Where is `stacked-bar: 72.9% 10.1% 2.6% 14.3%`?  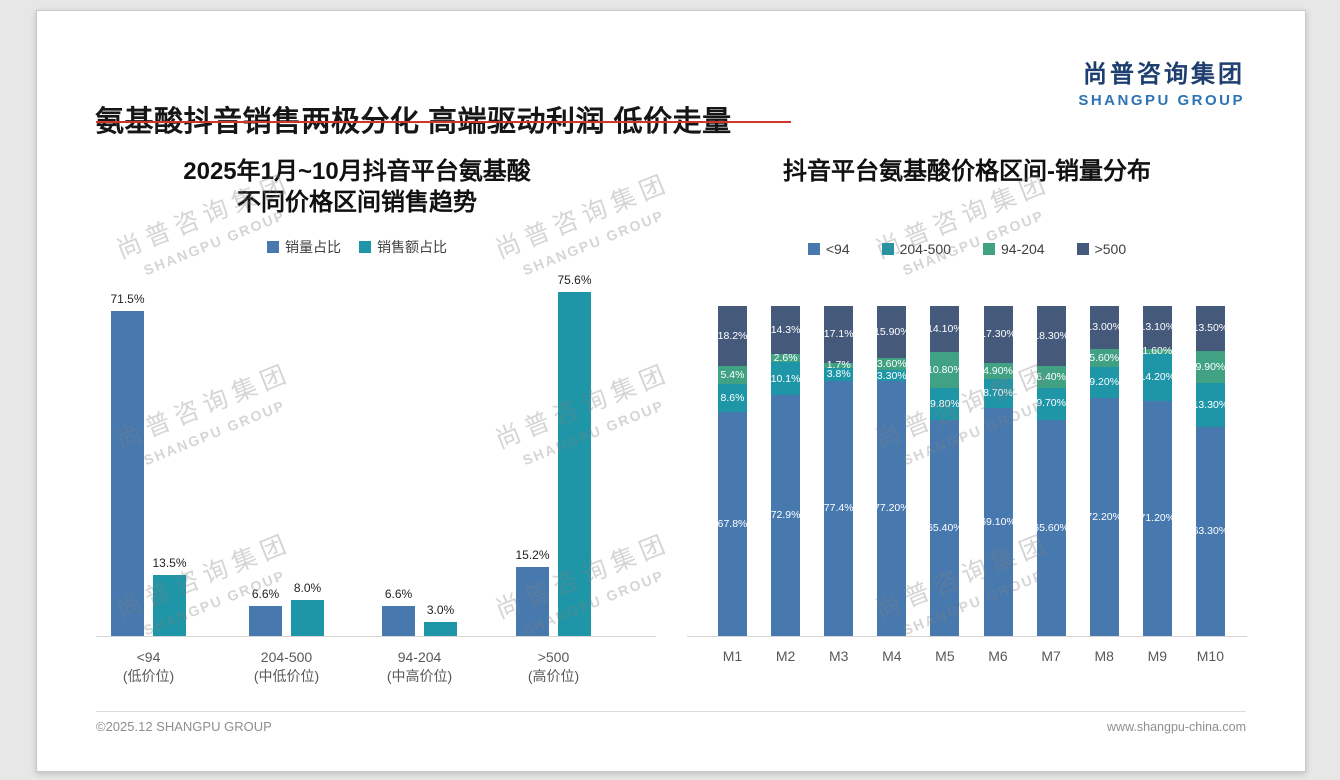 stacked-bar: 72.9% 10.1% 2.6% 14.3% is located at coordinates (785, 471).